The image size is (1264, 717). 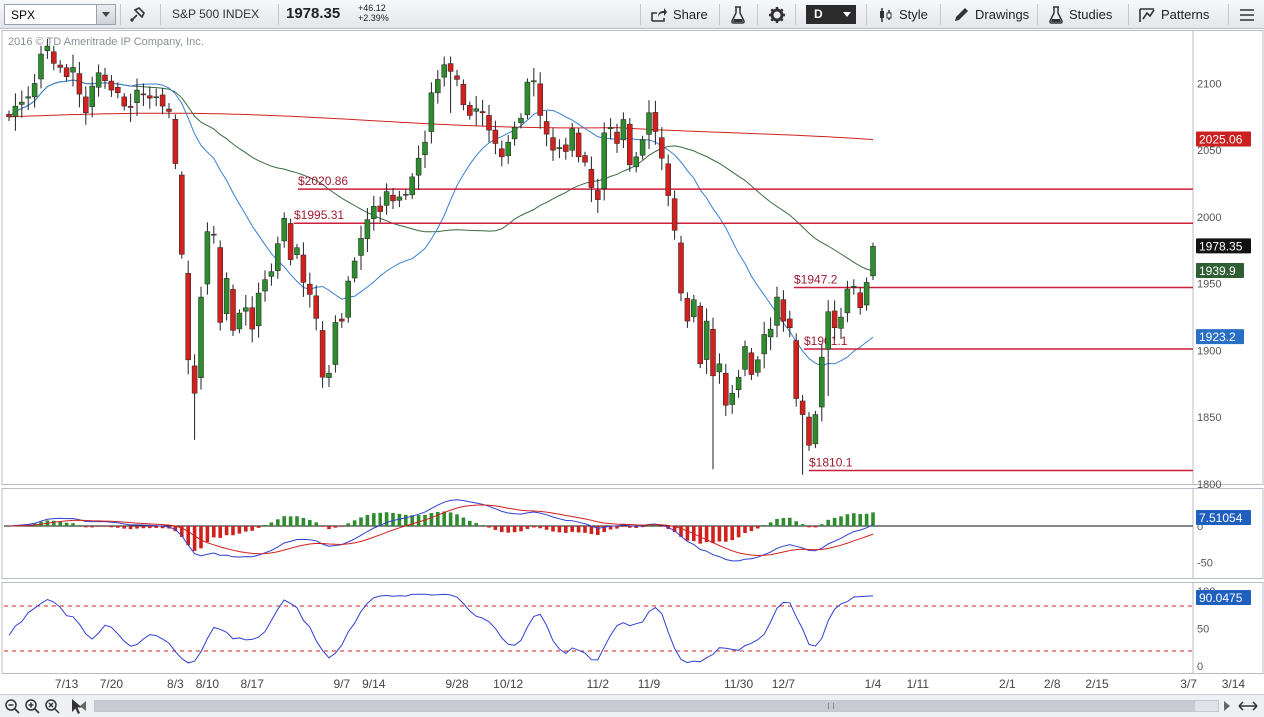 What do you see at coordinates (32, 706) in the screenshot?
I see `zoom-in-icon` at bounding box center [32, 706].